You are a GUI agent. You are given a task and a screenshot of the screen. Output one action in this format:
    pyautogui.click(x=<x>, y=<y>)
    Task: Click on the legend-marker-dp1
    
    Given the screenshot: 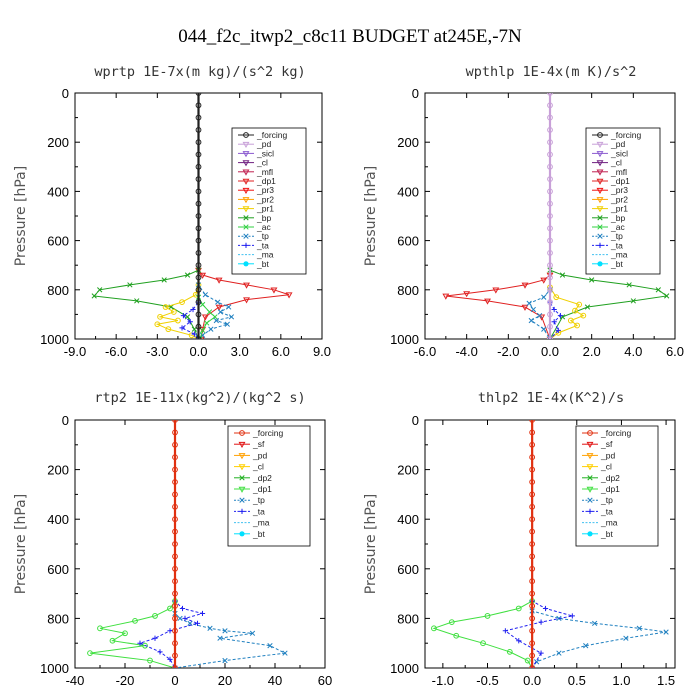 What is the action you would take?
    pyautogui.click(x=600, y=181)
    